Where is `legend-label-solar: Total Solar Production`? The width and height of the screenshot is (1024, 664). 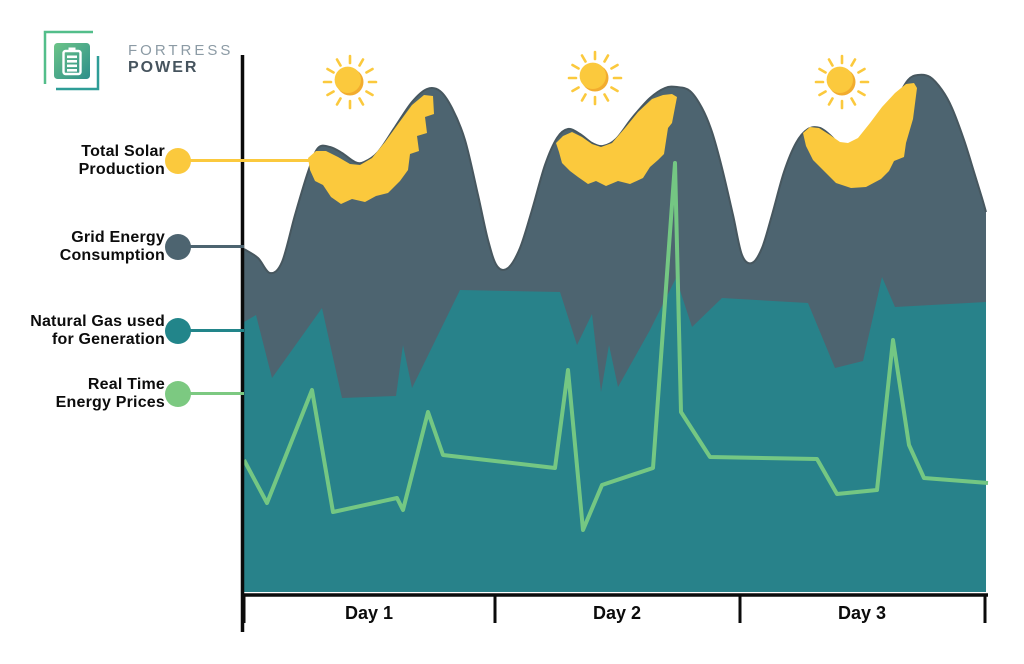
legend-label-solar: Total Solar Production is located at coordinates (121, 160).